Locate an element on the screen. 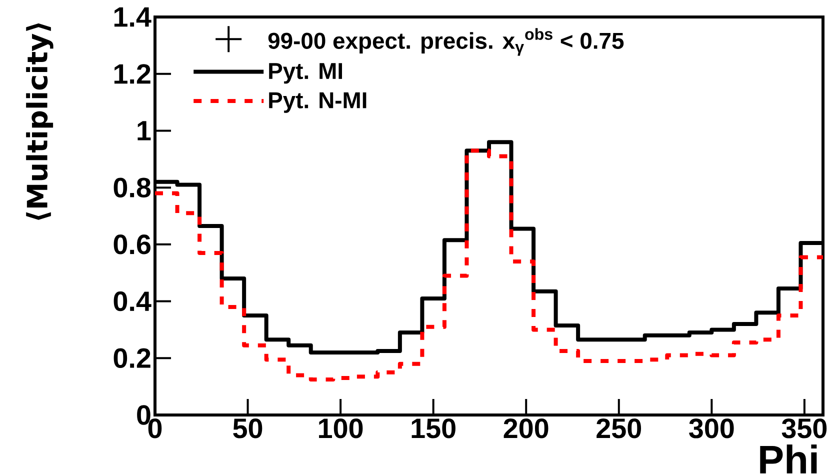 This screenshot has width=829, height=474. y-tick-label: 0.4 is located at coordinates (133, 301).